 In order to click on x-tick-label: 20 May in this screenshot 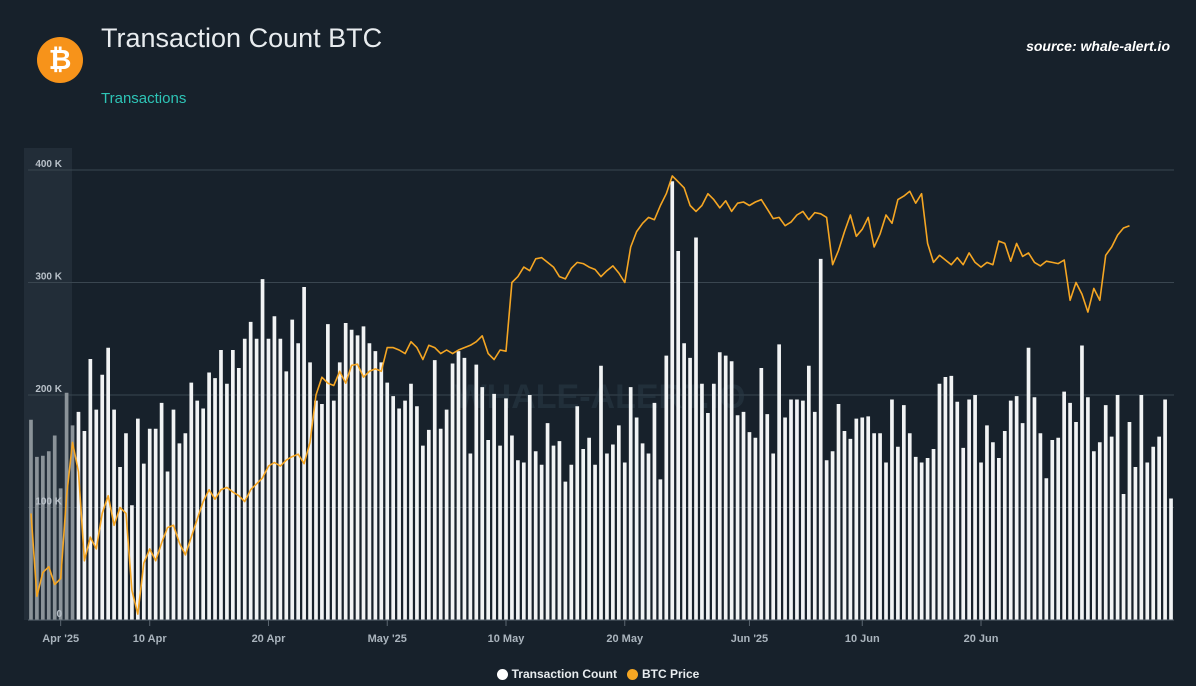, I will do `click(625, 639)`.